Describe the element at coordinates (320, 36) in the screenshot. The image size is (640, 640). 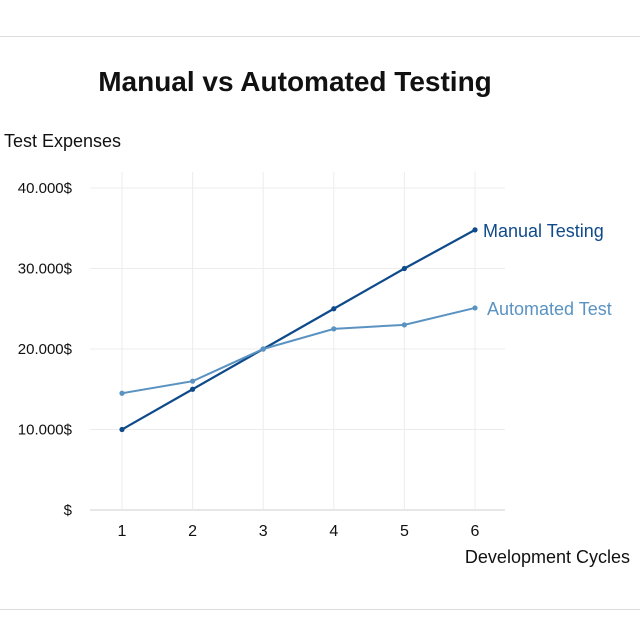
I see `top-divider` at that location.